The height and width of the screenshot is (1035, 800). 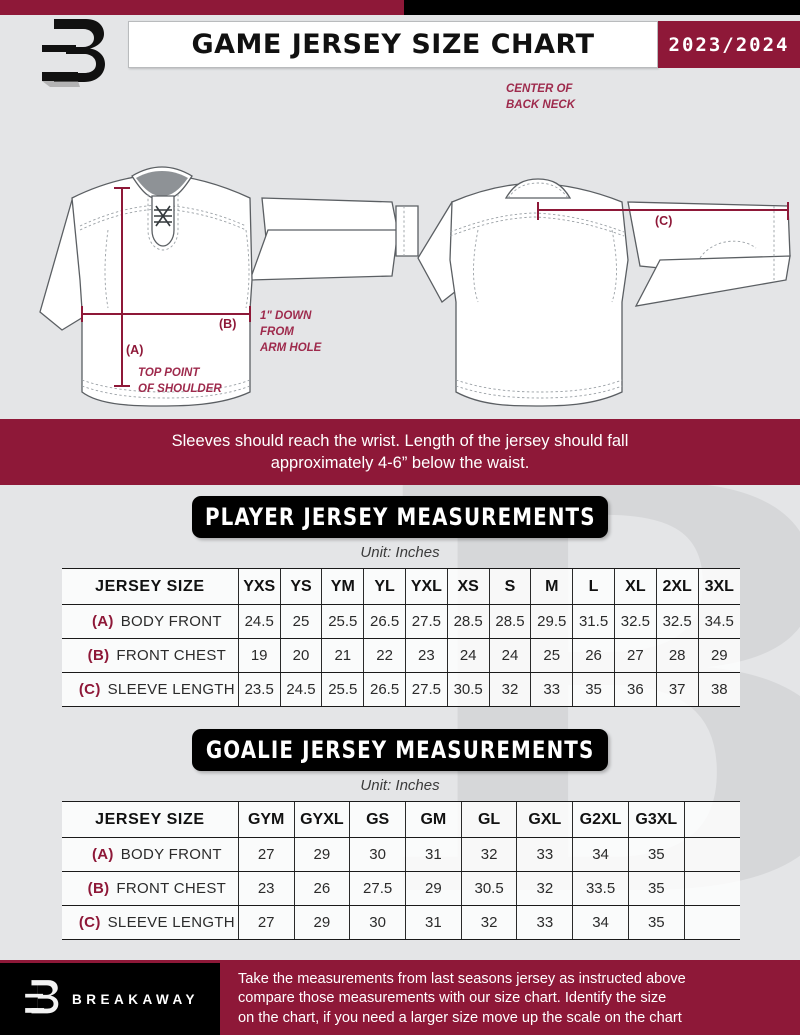 I want to click on size-column-header-3xl: 3XL, so click(x=718, y=586).